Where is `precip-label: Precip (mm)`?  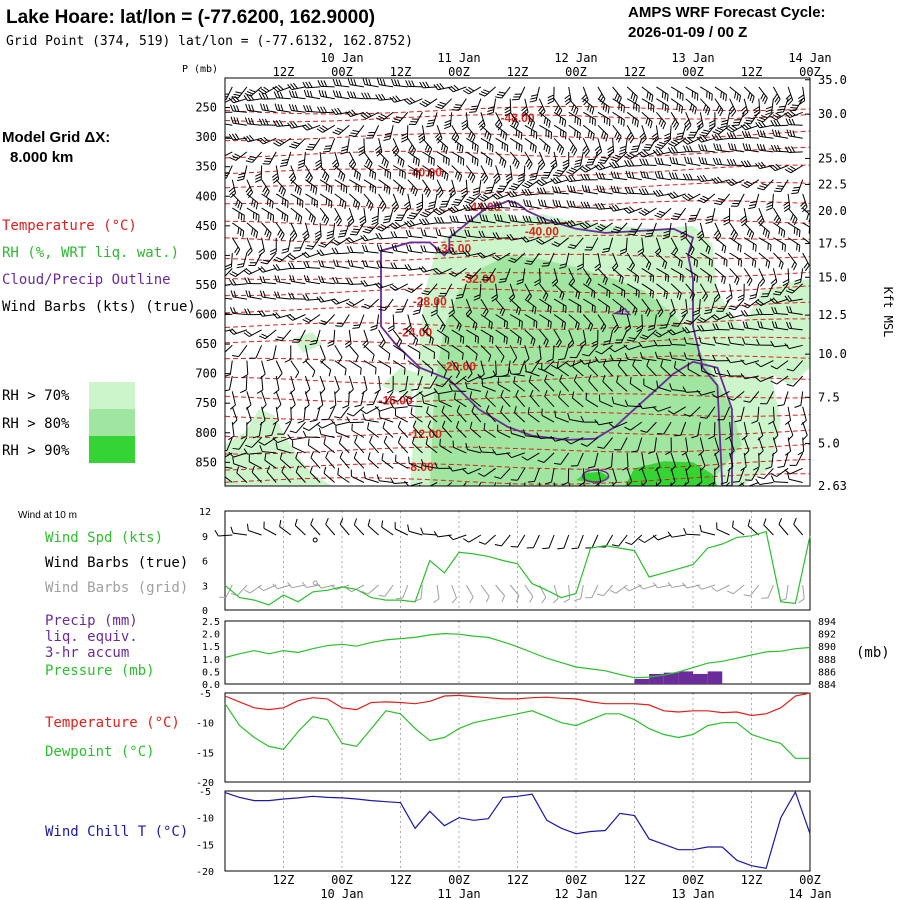 precip-label: Precip (mm) is located at coordinates (91, 621).